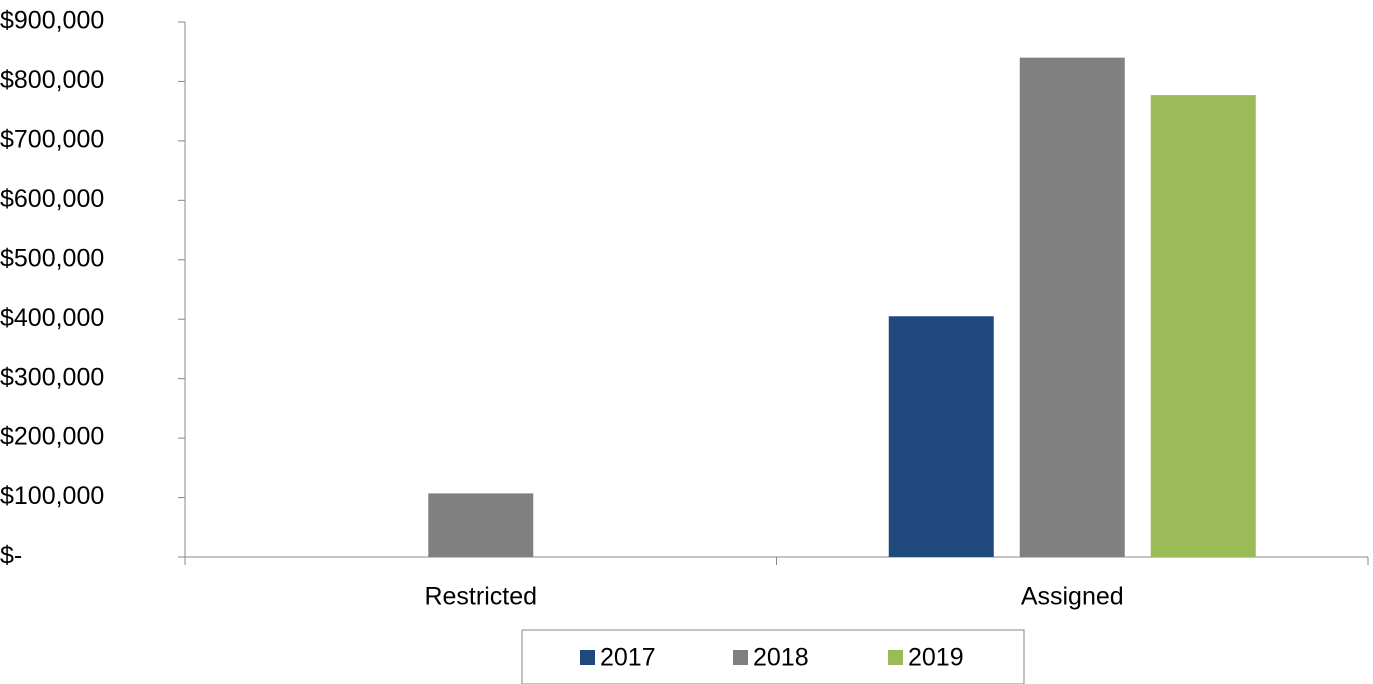 This screenshot has width=1373, height=684. What do you see at coordinates (52, 80) in the screenshot?
I see `y-tick-label: $800,000` at bounding box center [52, 80].